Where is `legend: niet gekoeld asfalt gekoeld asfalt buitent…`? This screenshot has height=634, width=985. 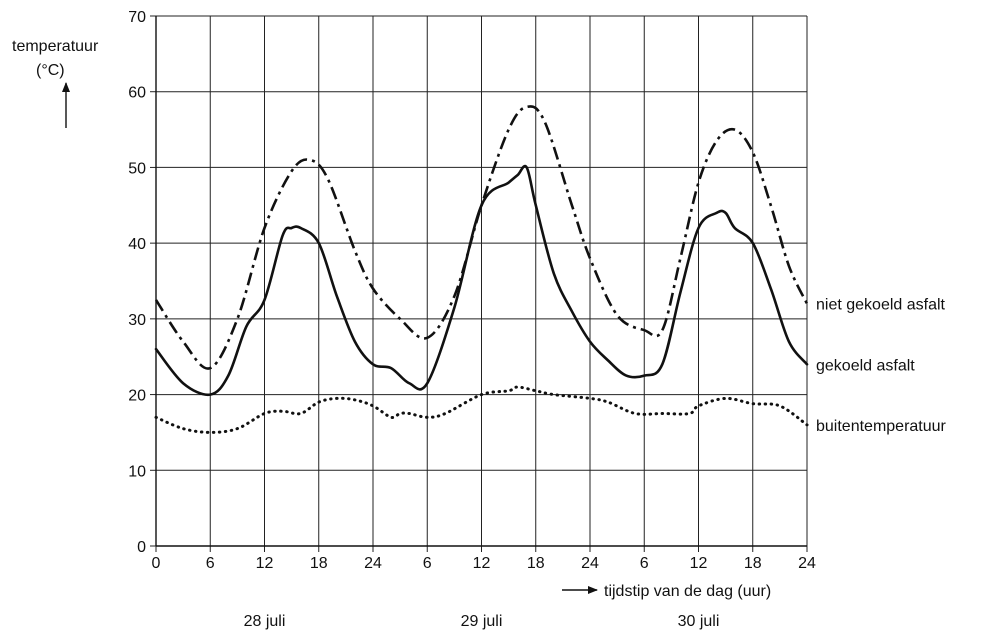
legend: niet gekoeld asfalt gekoeld asfalt buitent… is located at coordinates (881, 366).